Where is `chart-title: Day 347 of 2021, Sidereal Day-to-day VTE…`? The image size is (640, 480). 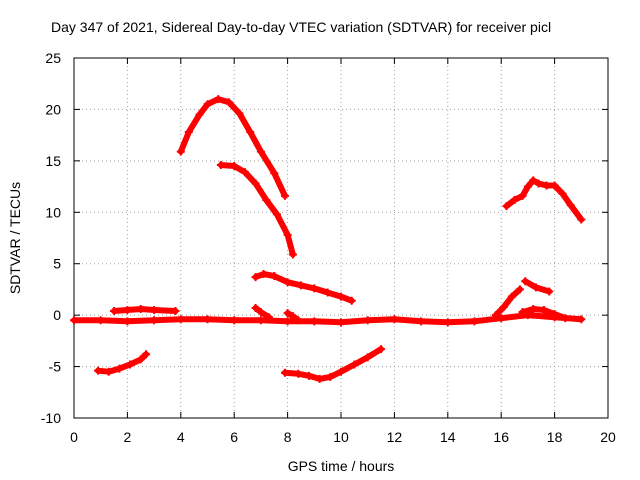
chart-title: Day 347 of 2021, Sidereal Day-to-day VTE… is located at coordinates (301, 27).